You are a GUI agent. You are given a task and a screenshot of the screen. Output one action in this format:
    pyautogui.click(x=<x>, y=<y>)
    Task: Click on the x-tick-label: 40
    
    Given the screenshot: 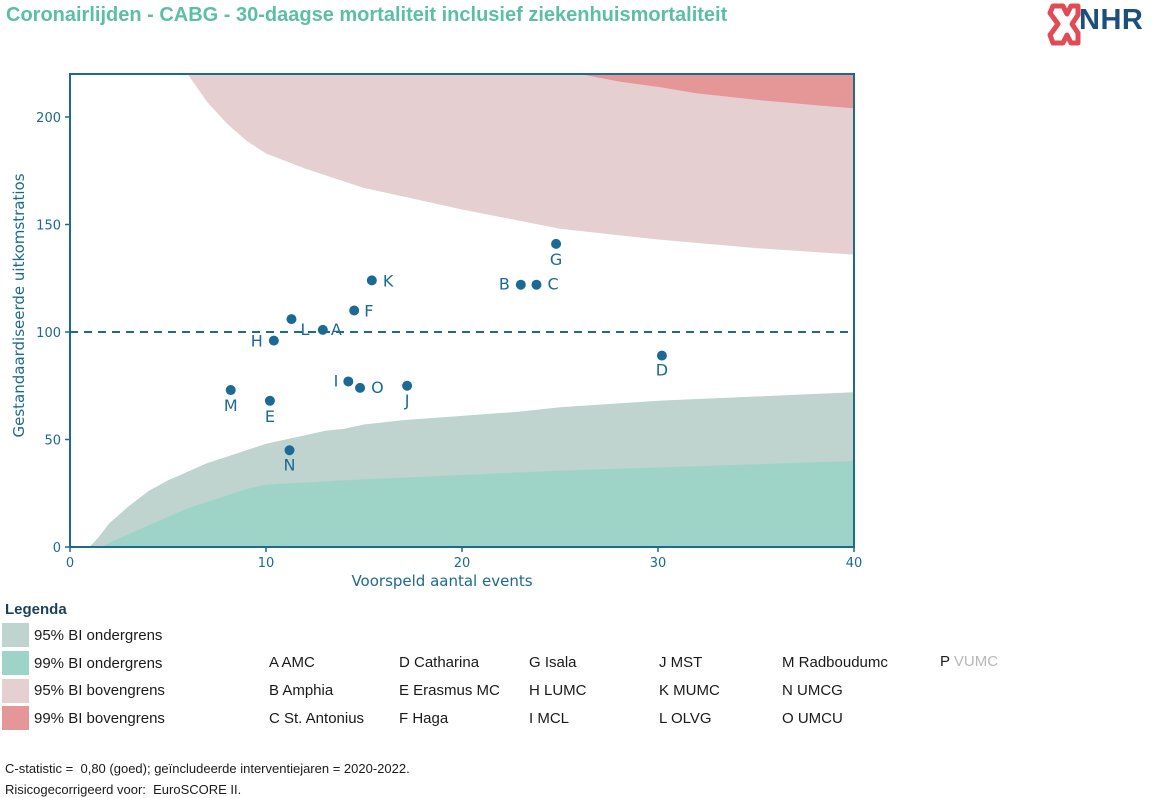 What is the action you would take?
    pyautogui.click(x=854, y=563)
    